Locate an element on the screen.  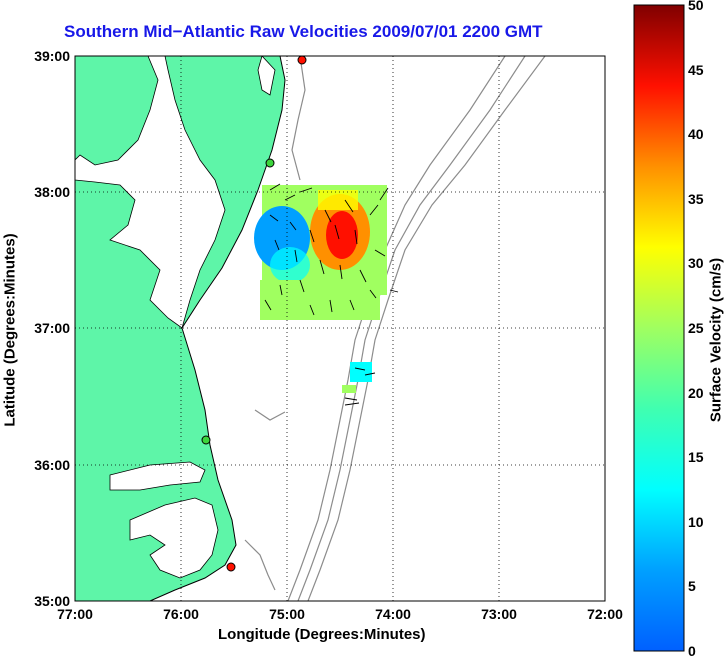
pamlico-sound is located at coordinates (174, 538).